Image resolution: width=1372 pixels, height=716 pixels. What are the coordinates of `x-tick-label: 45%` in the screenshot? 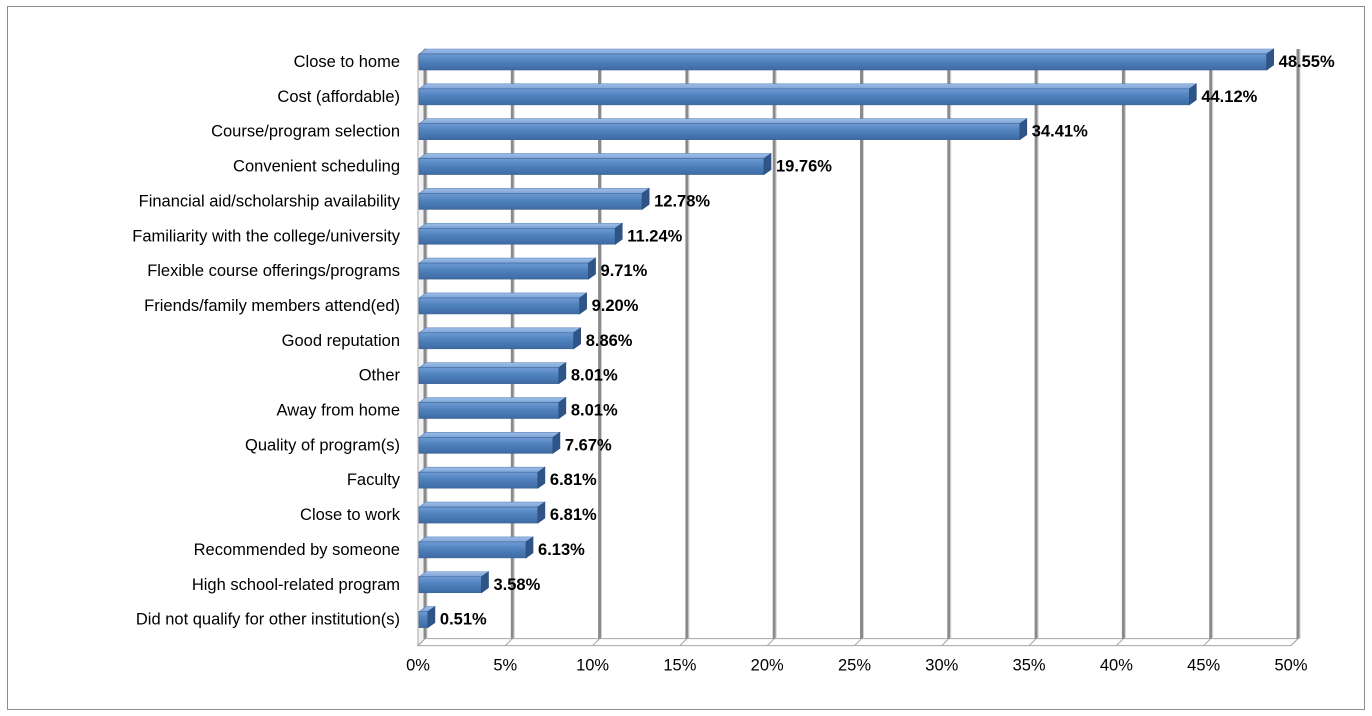 It's located at (1203, 666).